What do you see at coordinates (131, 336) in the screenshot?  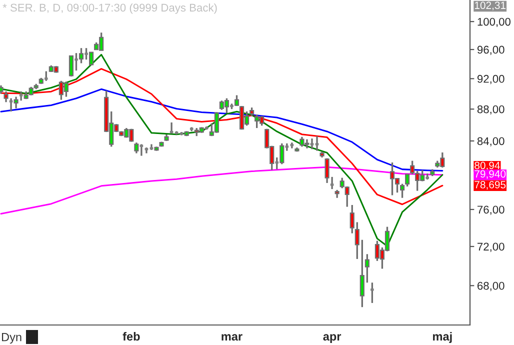 I see `x-tick-label: feb` at bounding box center [131, 336].